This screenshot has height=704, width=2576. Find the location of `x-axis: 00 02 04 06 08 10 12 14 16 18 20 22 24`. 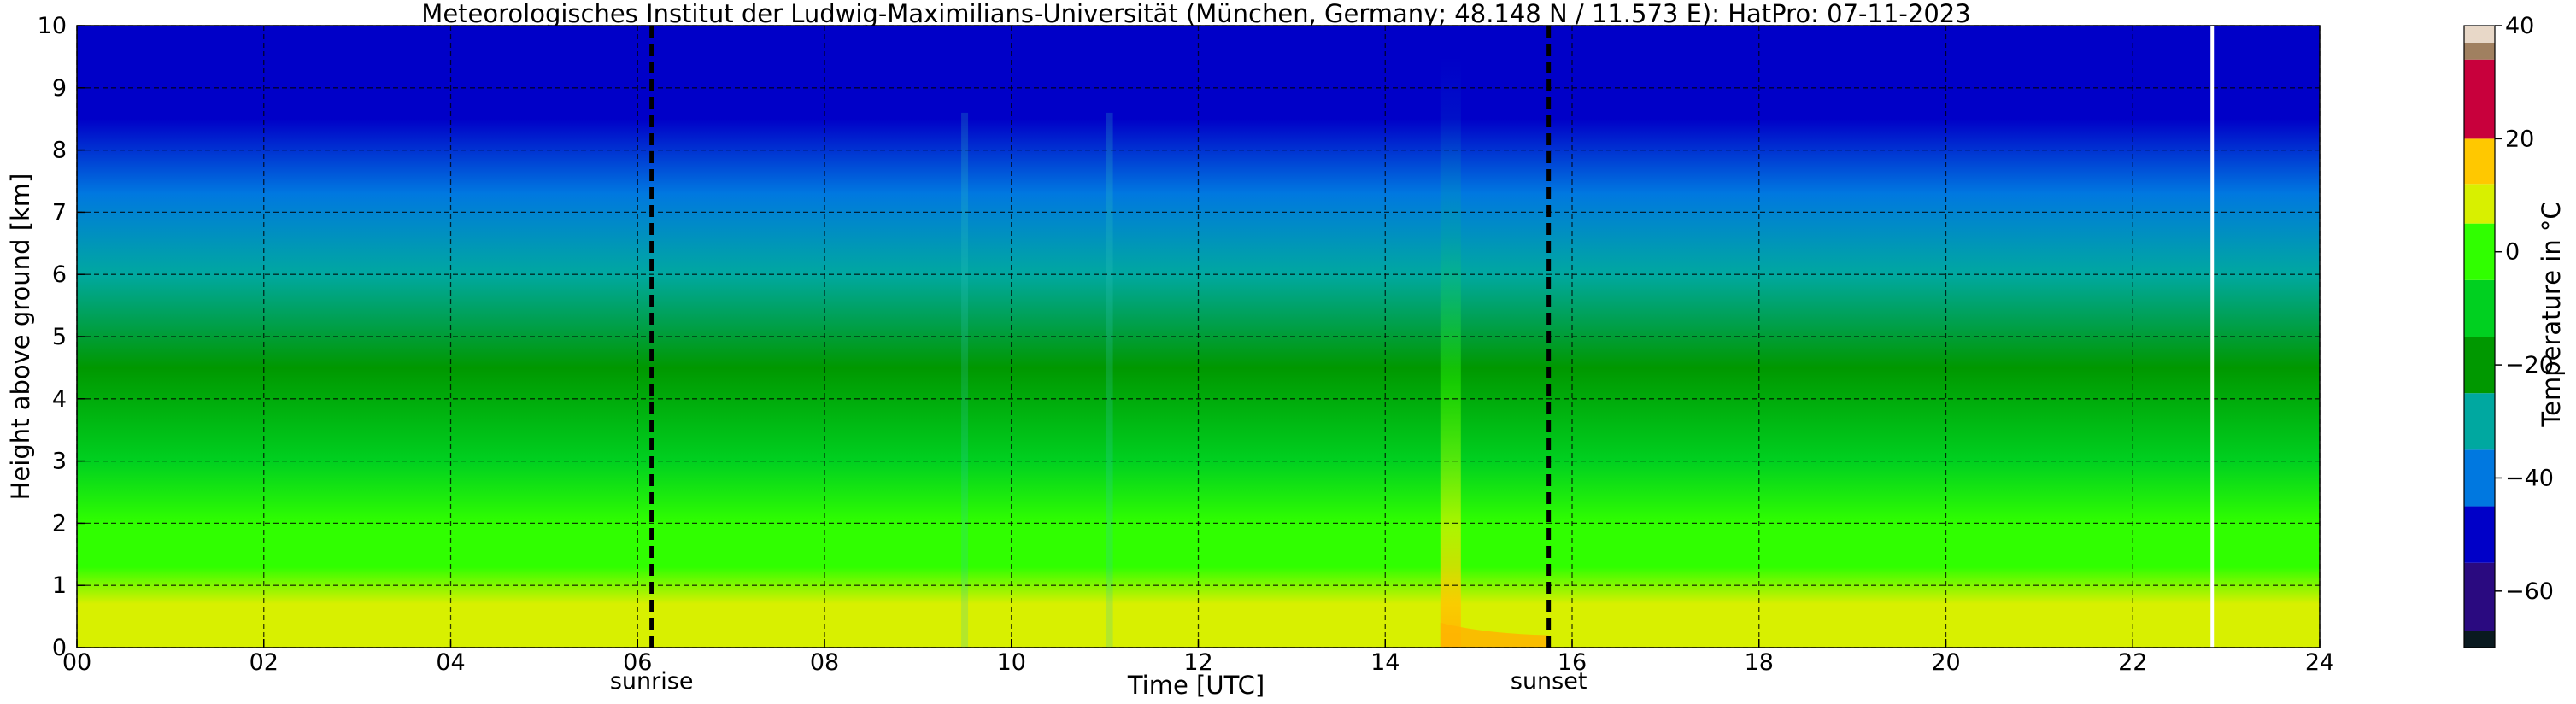

x-axis: 00 02 04 06 08 10 12 14 16 18 20 22 24 is located at coordinates (1198, 657).